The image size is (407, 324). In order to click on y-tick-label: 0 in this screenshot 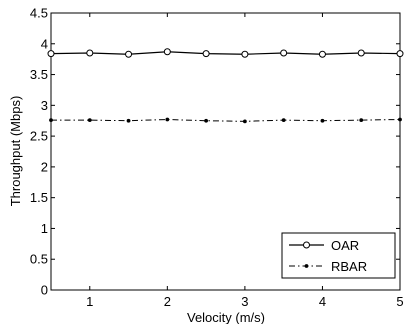, I will do `click(44, 290)`.